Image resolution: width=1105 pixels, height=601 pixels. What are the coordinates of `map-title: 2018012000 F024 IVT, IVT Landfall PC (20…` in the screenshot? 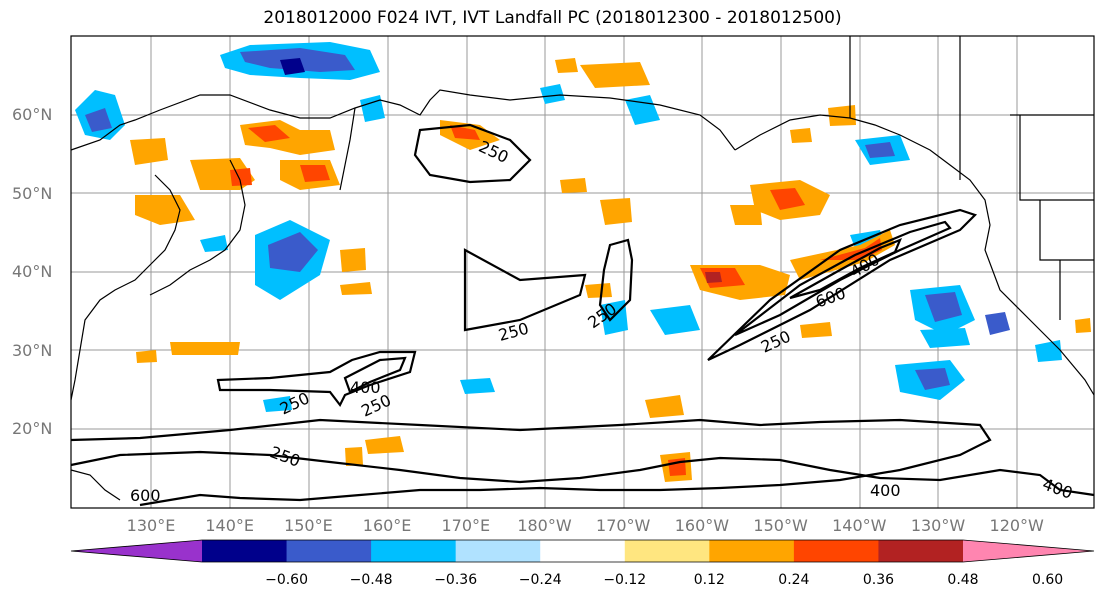 It's located at (552, 18).